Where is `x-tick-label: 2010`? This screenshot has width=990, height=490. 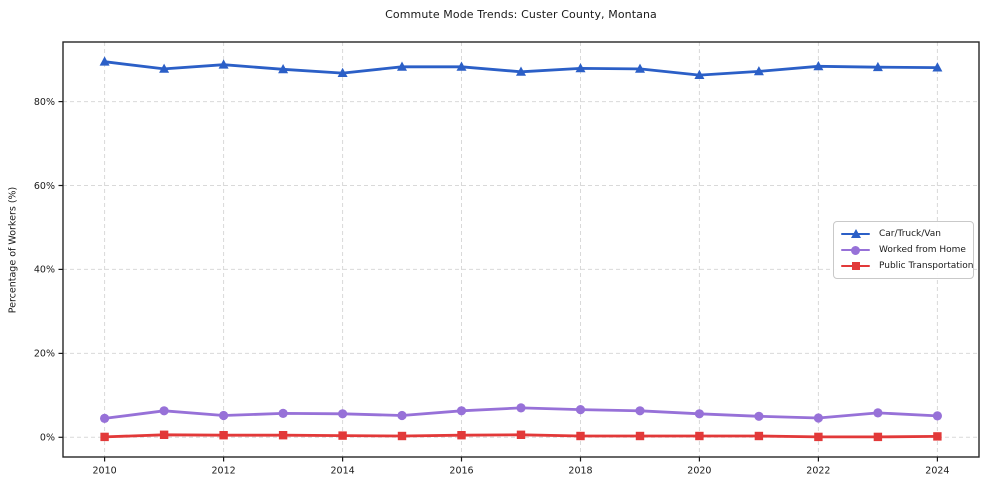 x-tick-label: 2010 is located at coordinates (105, 471).